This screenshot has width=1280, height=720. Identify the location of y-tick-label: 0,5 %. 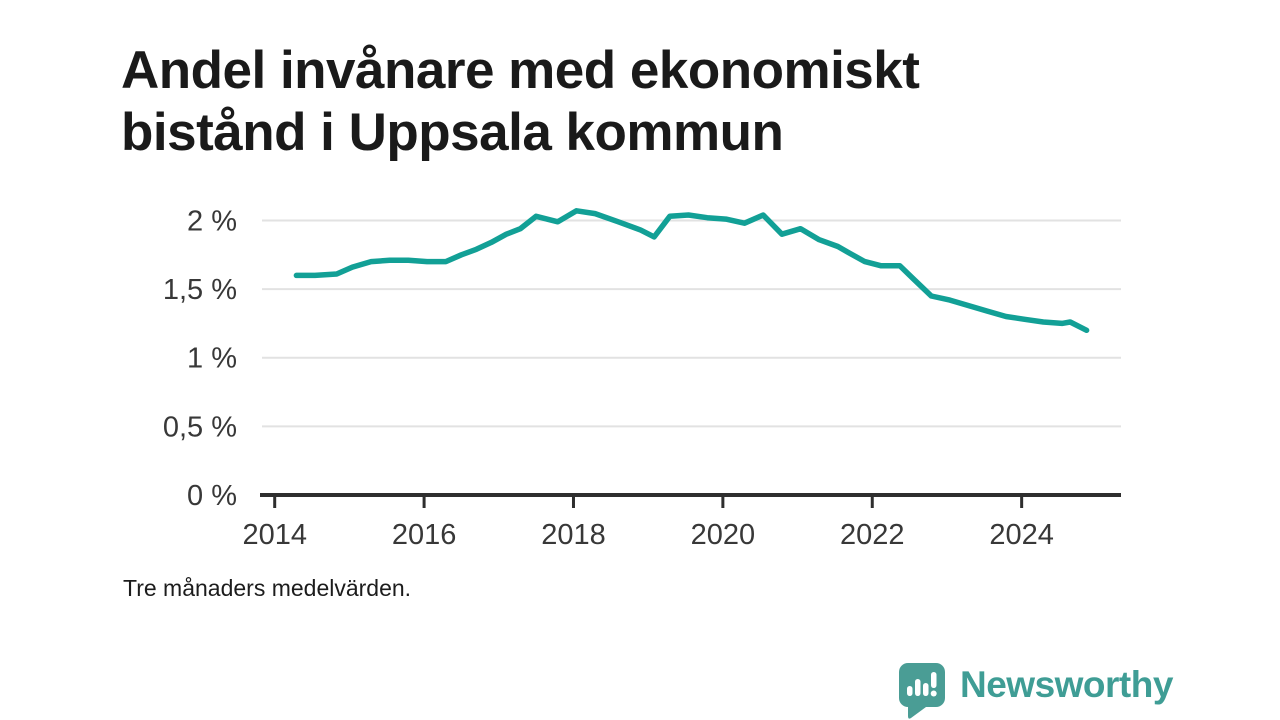
(200, 427).